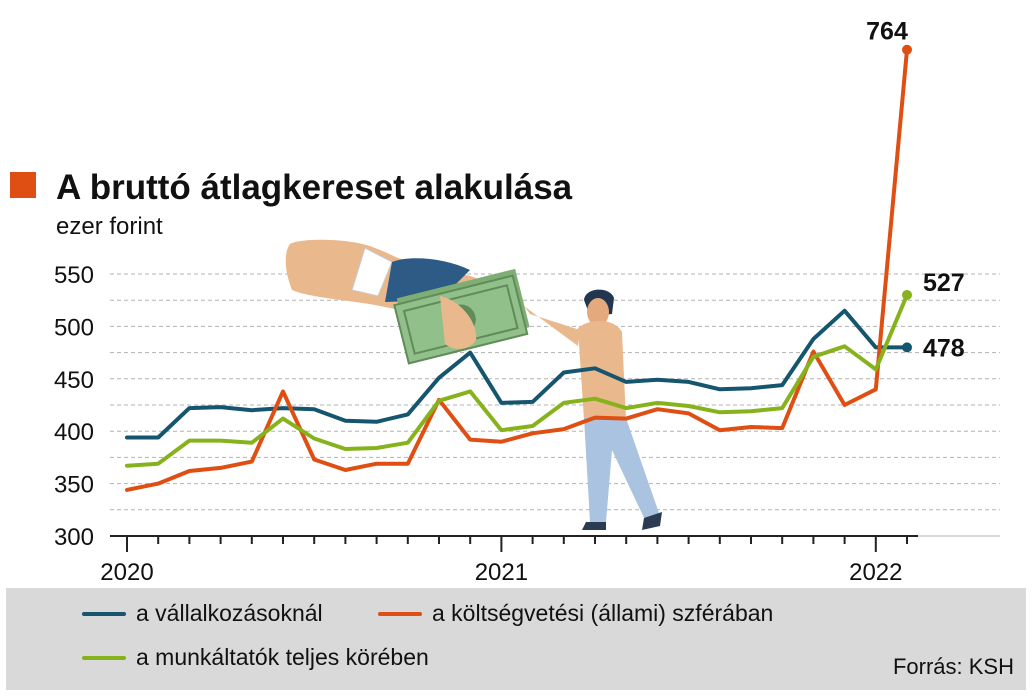 This screenshot has width=1032, height=696. What do you see at coordinates (603, 613) in the screenshot?
I see `legend-label: a költségvetési (állami) szférában` at bounding box center [603, 613].